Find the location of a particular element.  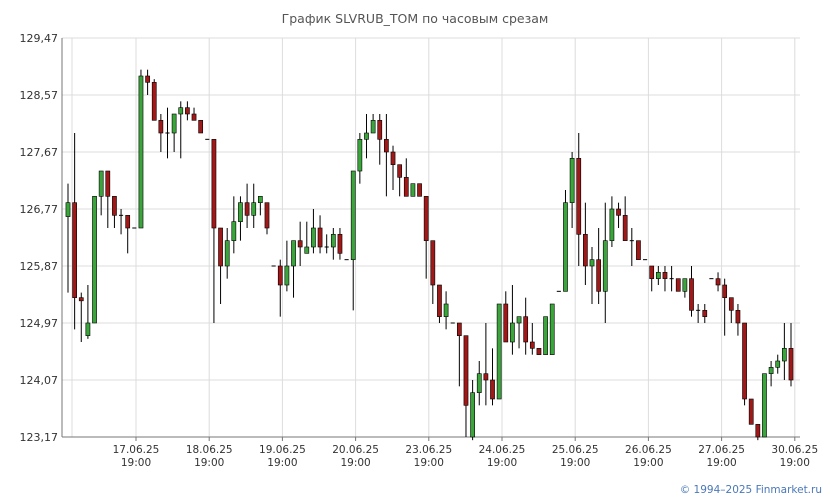

x-tick-date: 23.06.25 is located at coordinates (428, 450).